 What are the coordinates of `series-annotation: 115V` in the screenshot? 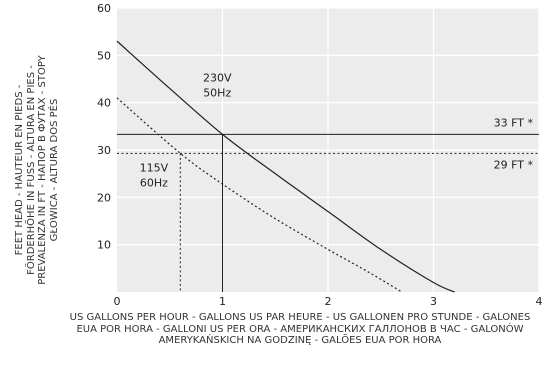 It's located at (154, 167).